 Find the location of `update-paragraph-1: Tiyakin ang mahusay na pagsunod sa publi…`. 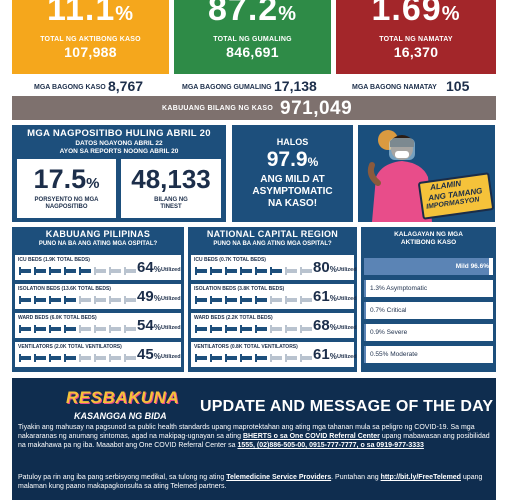

update-paragraph-1: Tiyakin ang mahusay na pagsunod sa publi… is located at coordinates (254, 436).